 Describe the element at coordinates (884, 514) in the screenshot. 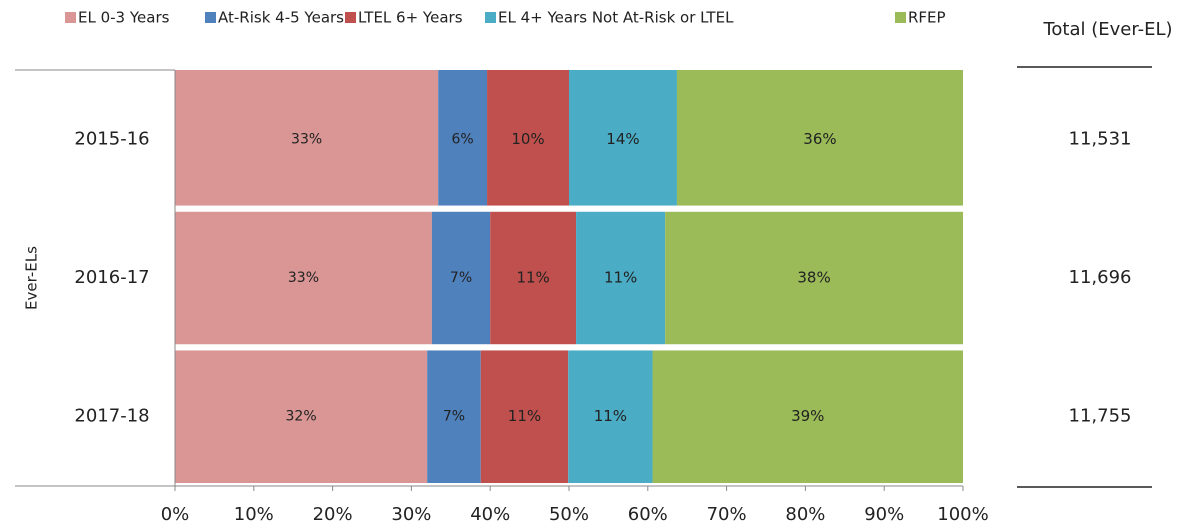

I see `x-tick-label: 90%` at that location.